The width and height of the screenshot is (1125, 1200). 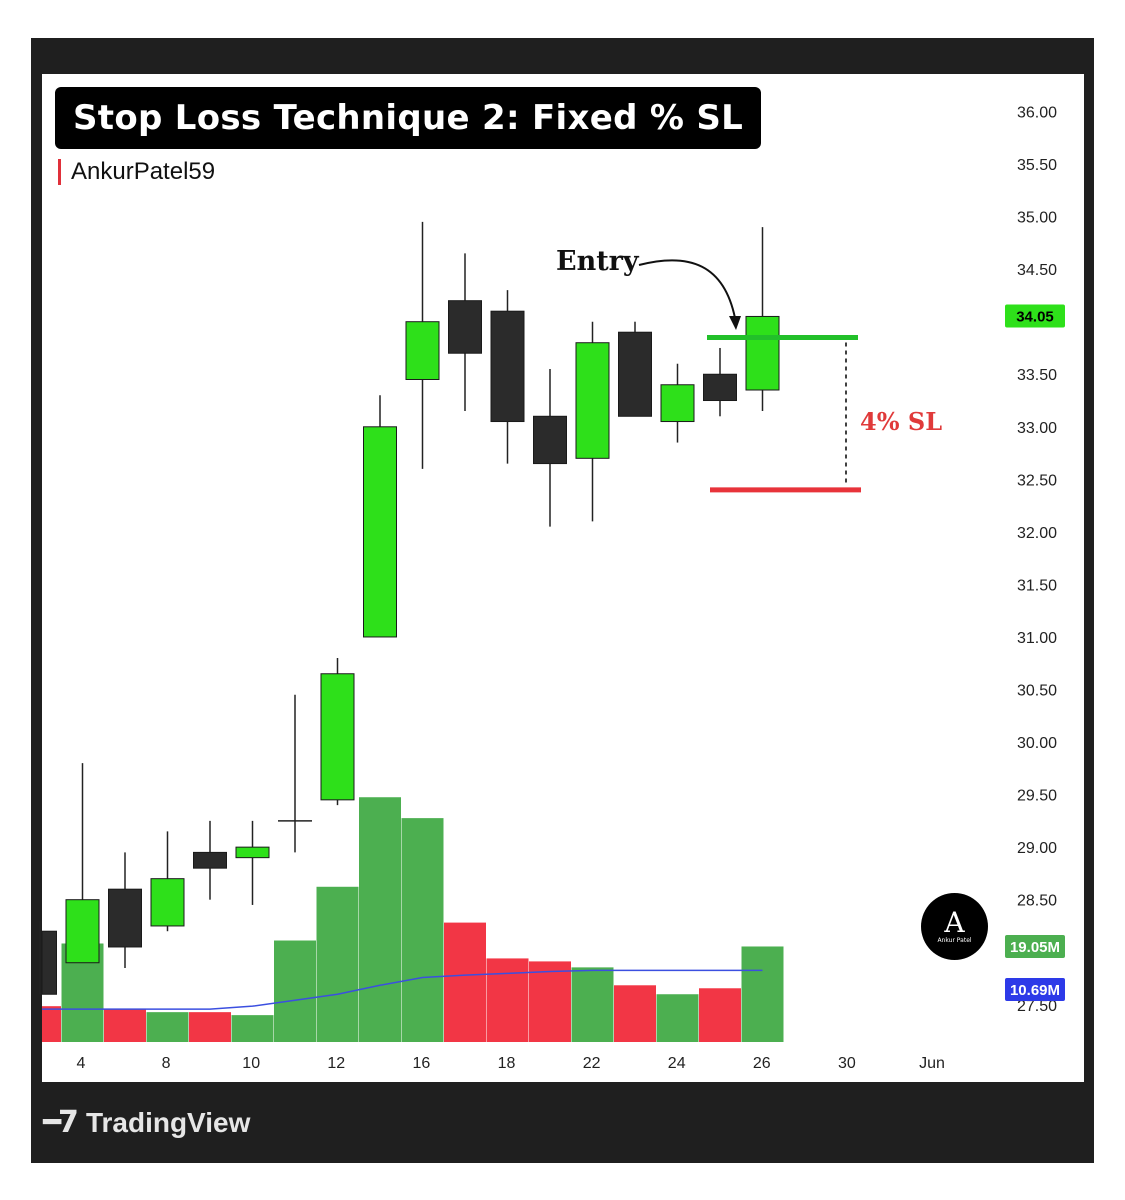 I want to click on y-tick-label: 30.50, so click(x=1037, y=691).